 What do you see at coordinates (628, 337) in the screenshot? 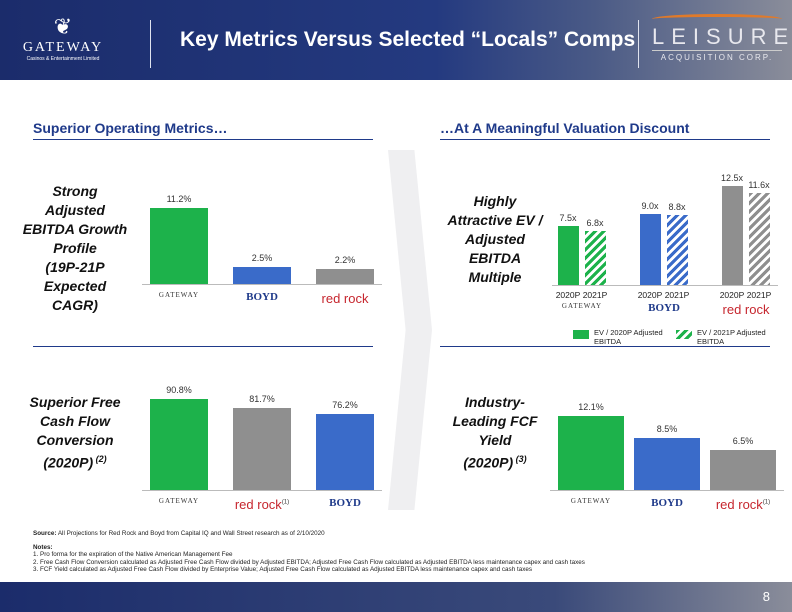
I see `legend-2020: EV / 2020P Adjusted EBITDA` at bounding box center [628, 337].